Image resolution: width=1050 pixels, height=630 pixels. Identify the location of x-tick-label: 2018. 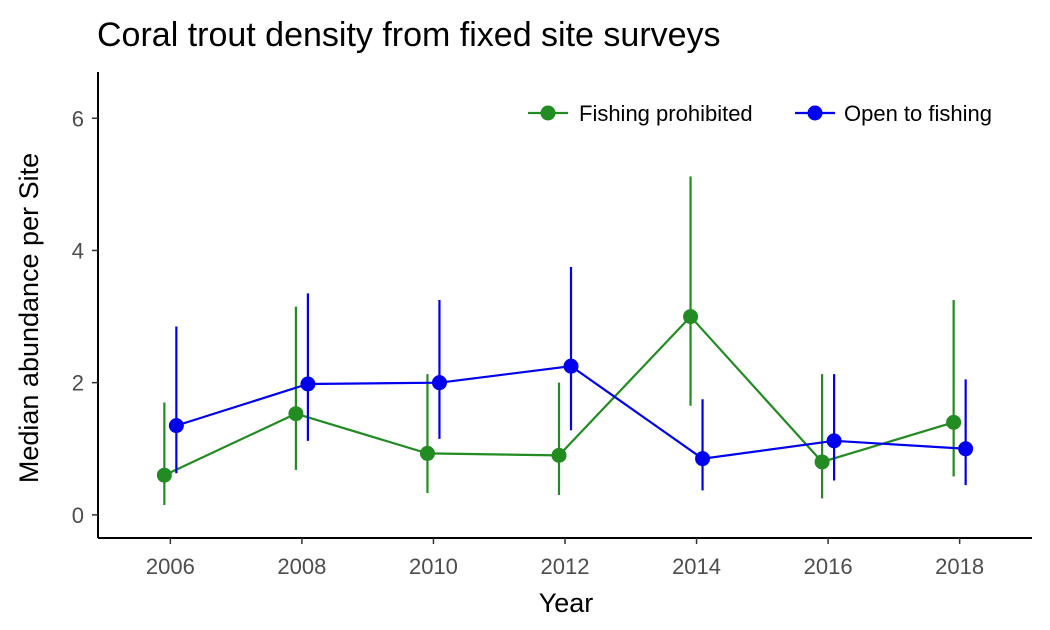
(959, 566).